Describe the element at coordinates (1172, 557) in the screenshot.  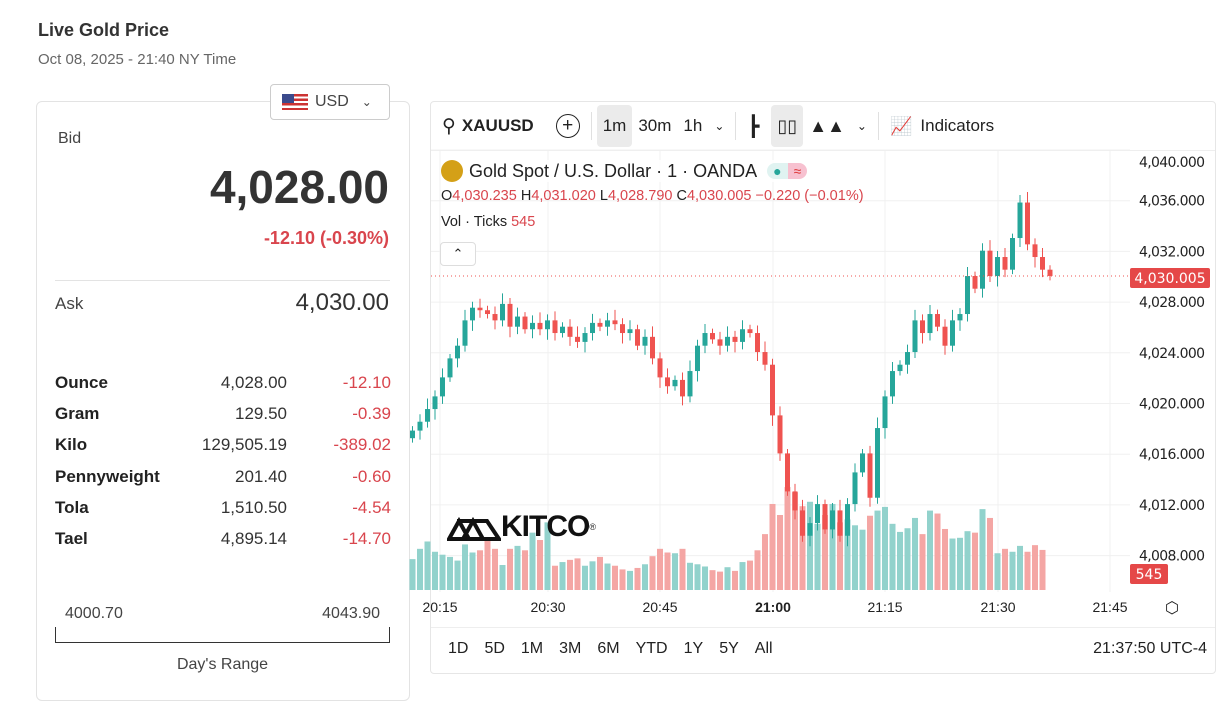
I see `price-tick-label: 4,008.000` at that location.